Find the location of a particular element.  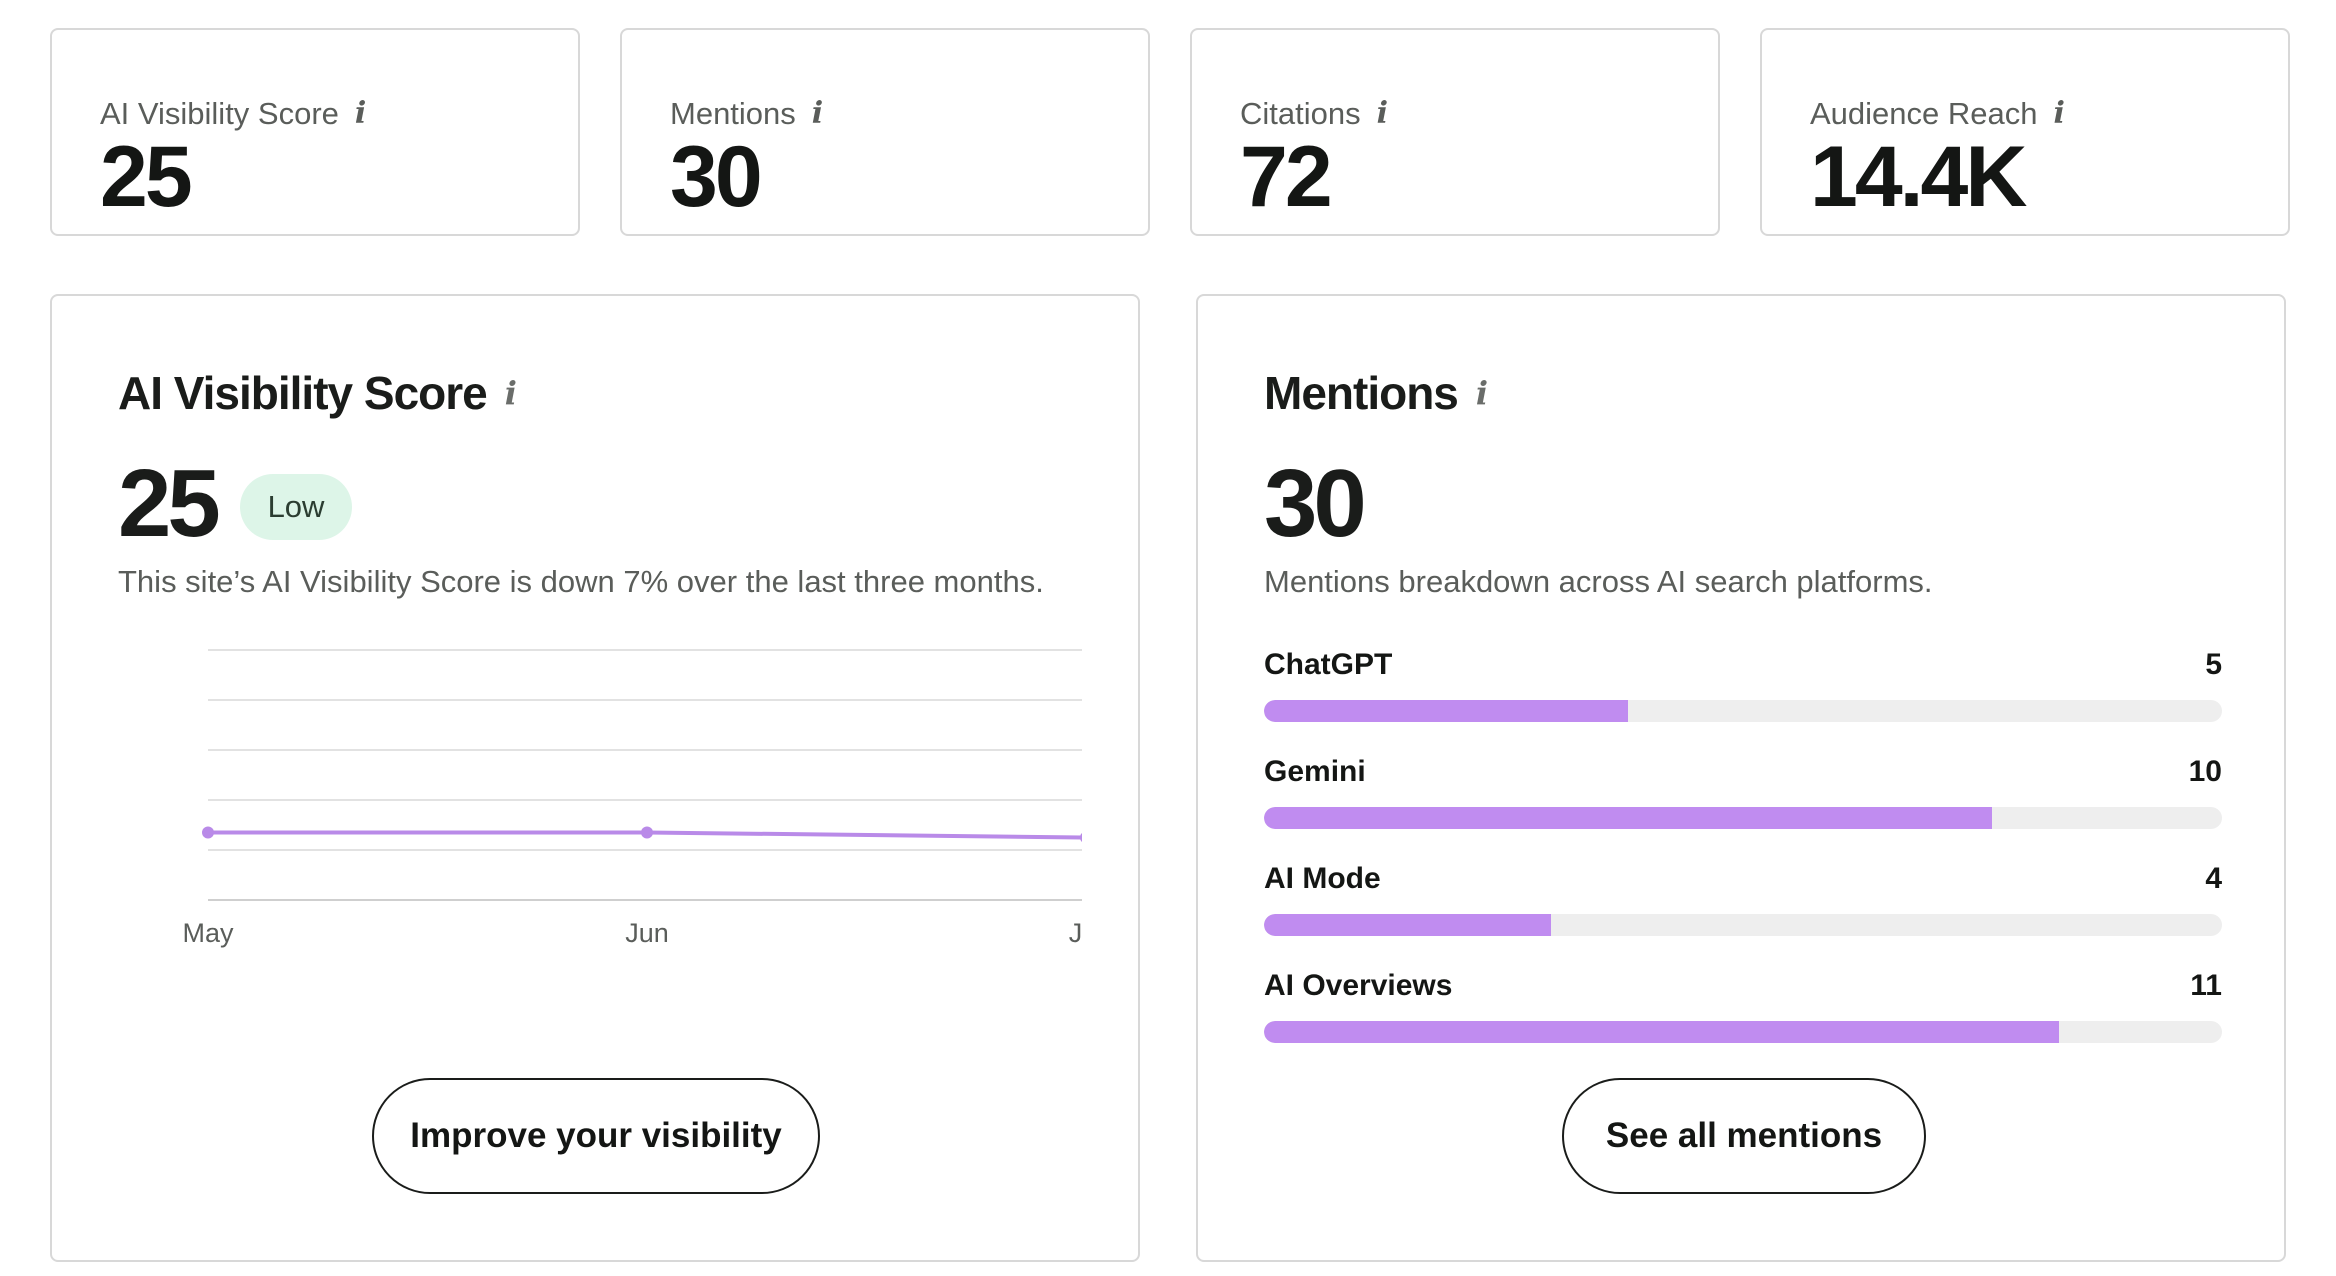

kpi-card-audience-reach: Audience Reach i 14.4K is located at coordinates (2025, 132).